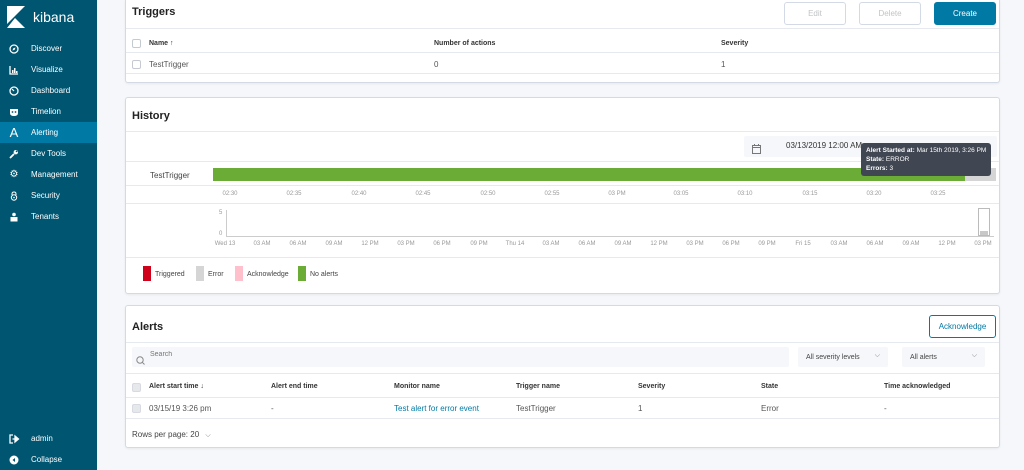 The height and width of the screenshot is (470, 1024). I want to click on overview-error-bar, so click(984, 233).